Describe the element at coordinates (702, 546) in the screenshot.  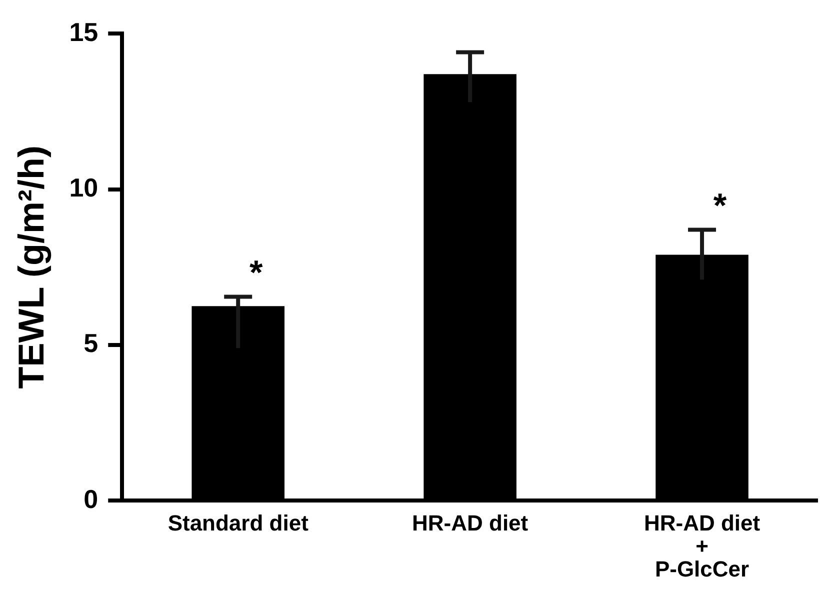
I see `x-tick-label: HR-AD diet + P-GlcCer` at that location.